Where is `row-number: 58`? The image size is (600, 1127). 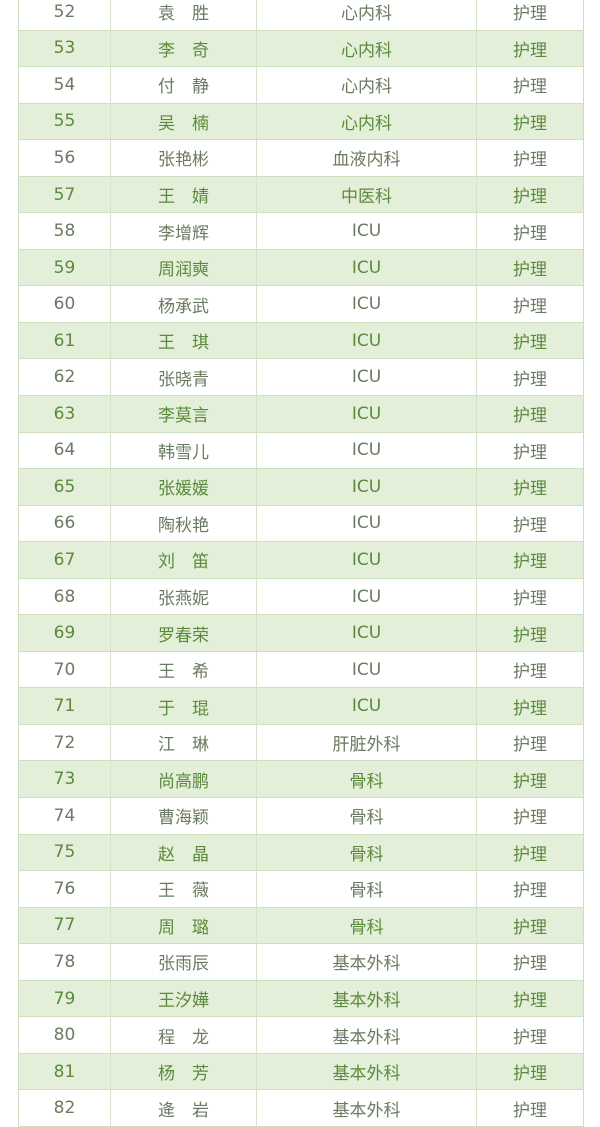 row-number: 58 is located at coordinates (65, 231).